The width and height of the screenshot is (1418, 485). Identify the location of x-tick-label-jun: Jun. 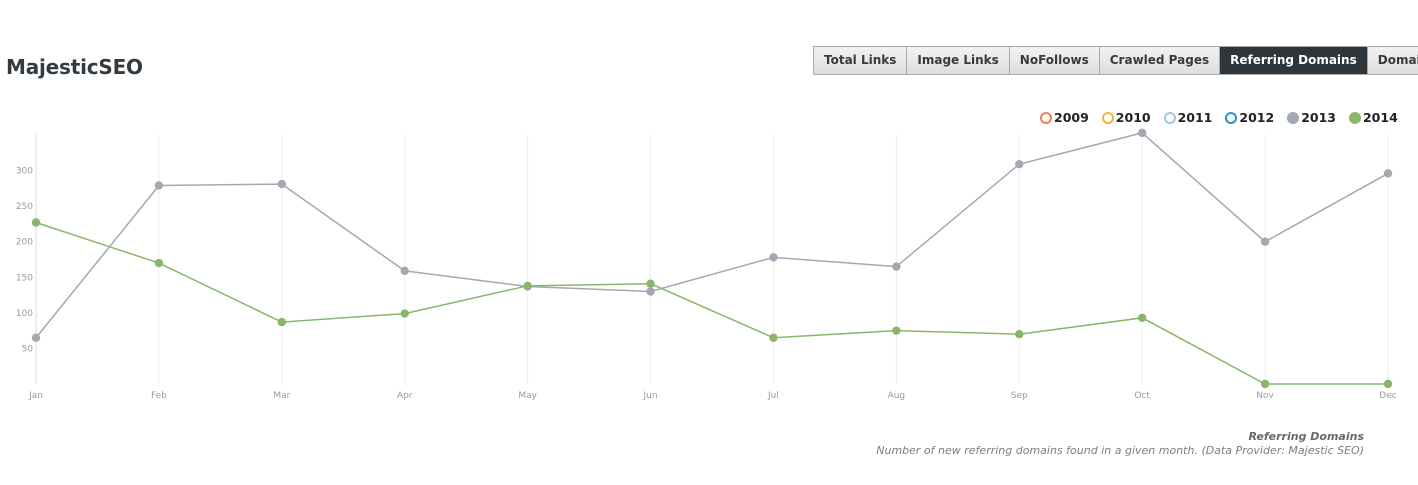
(650, 396).